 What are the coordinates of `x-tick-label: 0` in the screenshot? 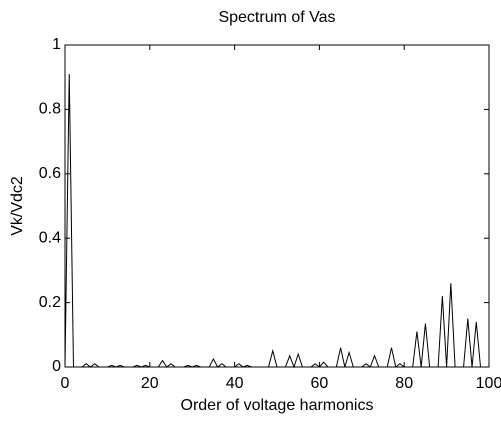 It's located at (65, 383).